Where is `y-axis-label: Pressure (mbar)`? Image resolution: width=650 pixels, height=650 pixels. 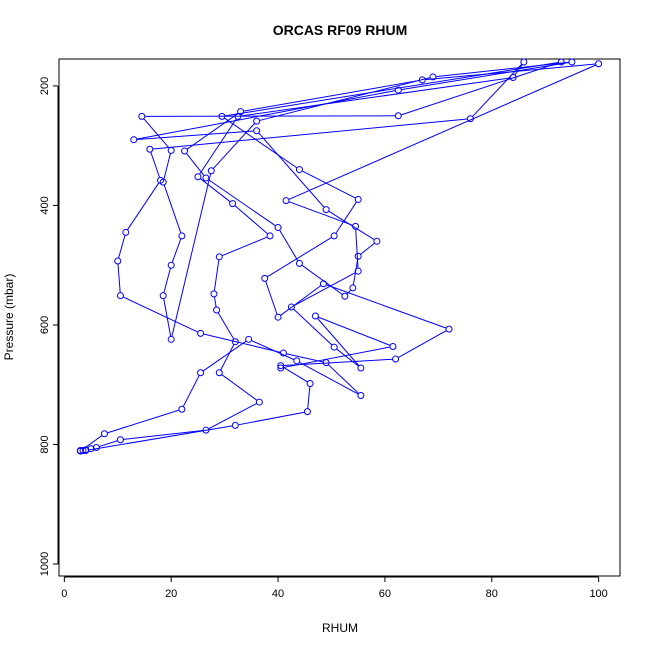
y-axis-label: Pressure (mbar) is located at coordinates (9, 317).